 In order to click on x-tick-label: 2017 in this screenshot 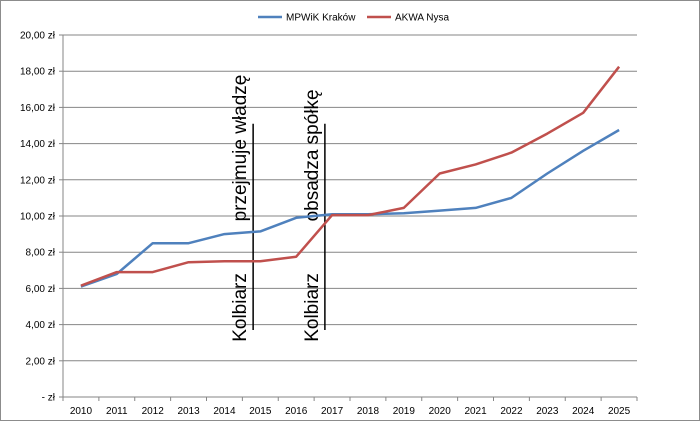, I will do `click(332, 411)`.